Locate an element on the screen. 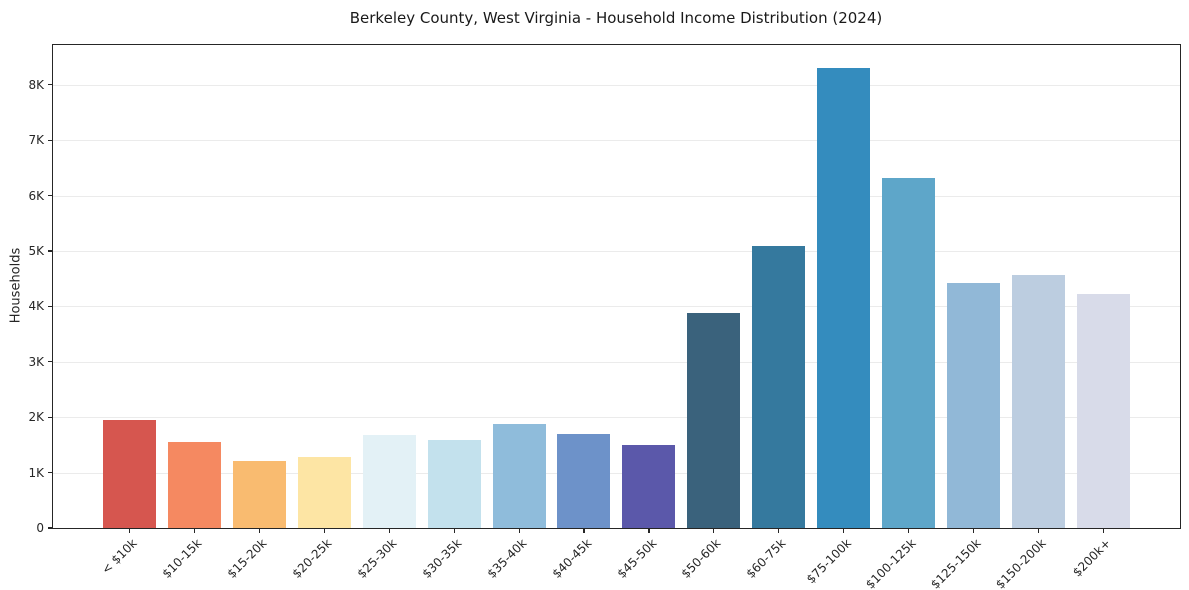 The width and height of the screenshot is (1189, 590). x-tick-label: < $10k is located at coordinates (119, 556).